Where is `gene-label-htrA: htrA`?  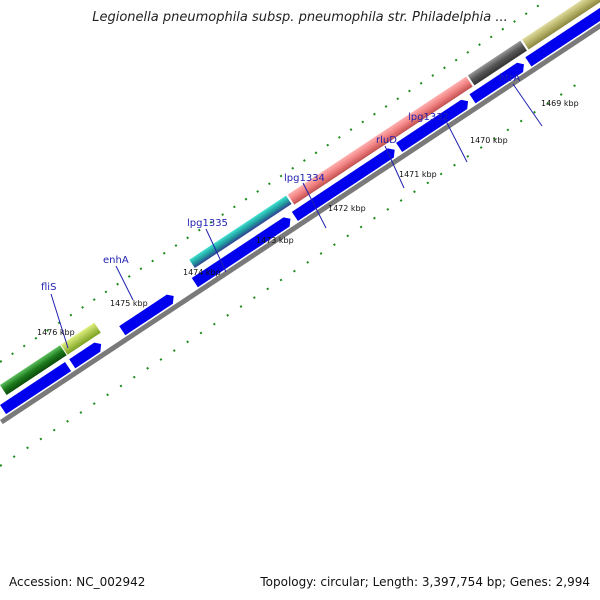 gene-label-htrA: htrA is located at coordinates (509, 78).